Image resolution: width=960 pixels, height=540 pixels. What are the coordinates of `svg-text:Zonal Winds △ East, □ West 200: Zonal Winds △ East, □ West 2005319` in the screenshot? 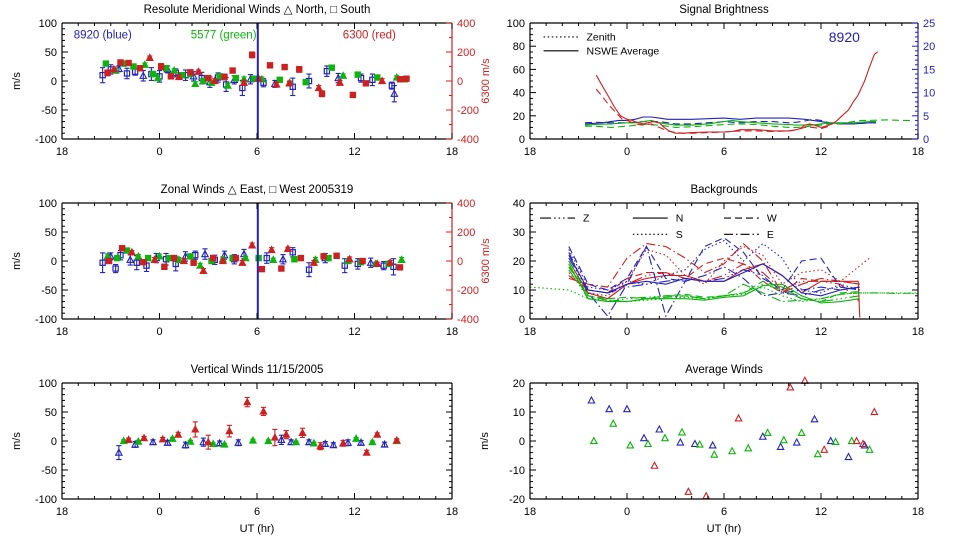 It's located at (257, 190).